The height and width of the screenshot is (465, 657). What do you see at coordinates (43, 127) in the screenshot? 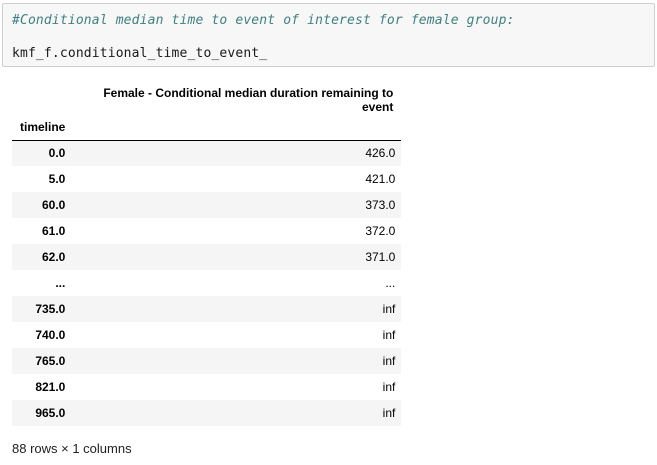
I see `index-name: timeline` at bounding box center [43, 127].